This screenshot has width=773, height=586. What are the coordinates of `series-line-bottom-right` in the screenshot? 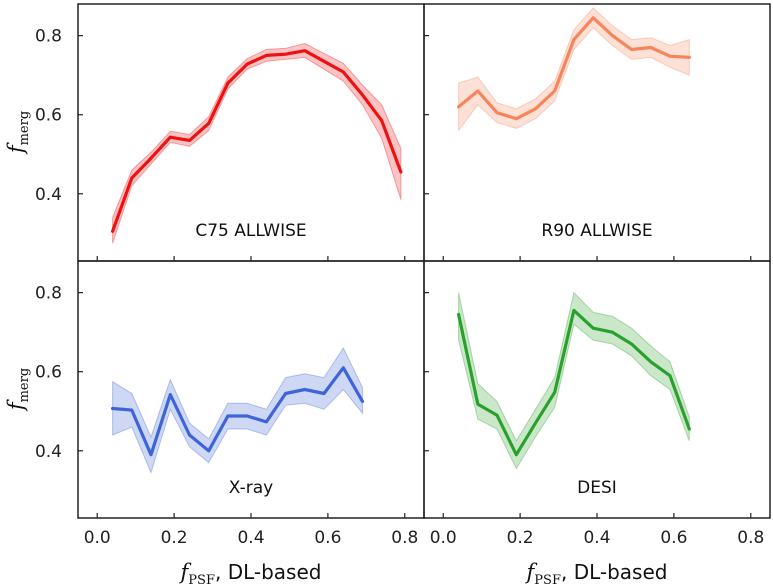 It's located at (574, 382).